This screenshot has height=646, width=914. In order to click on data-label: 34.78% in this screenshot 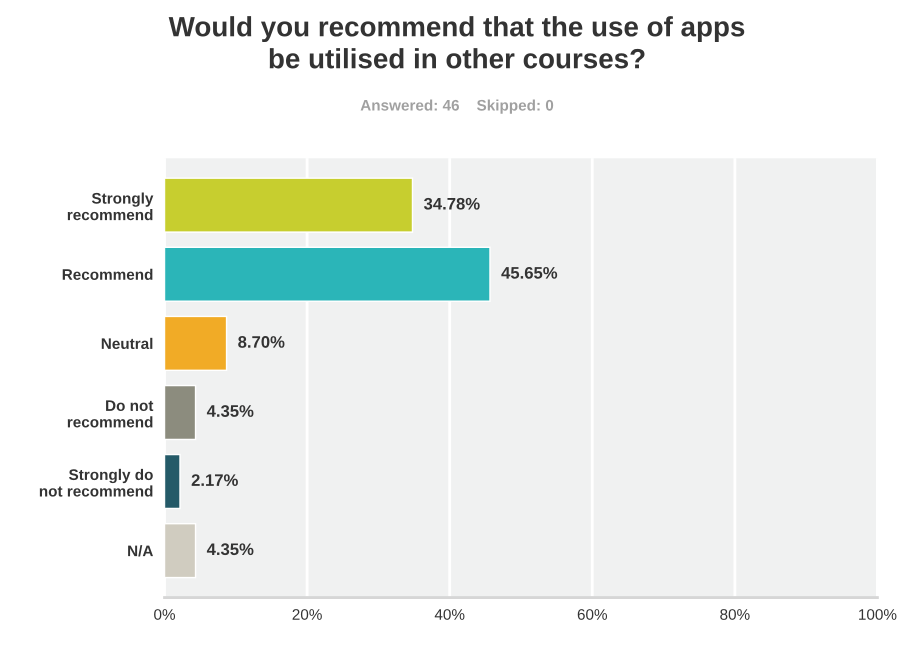, I will do `click(452, 204)`.